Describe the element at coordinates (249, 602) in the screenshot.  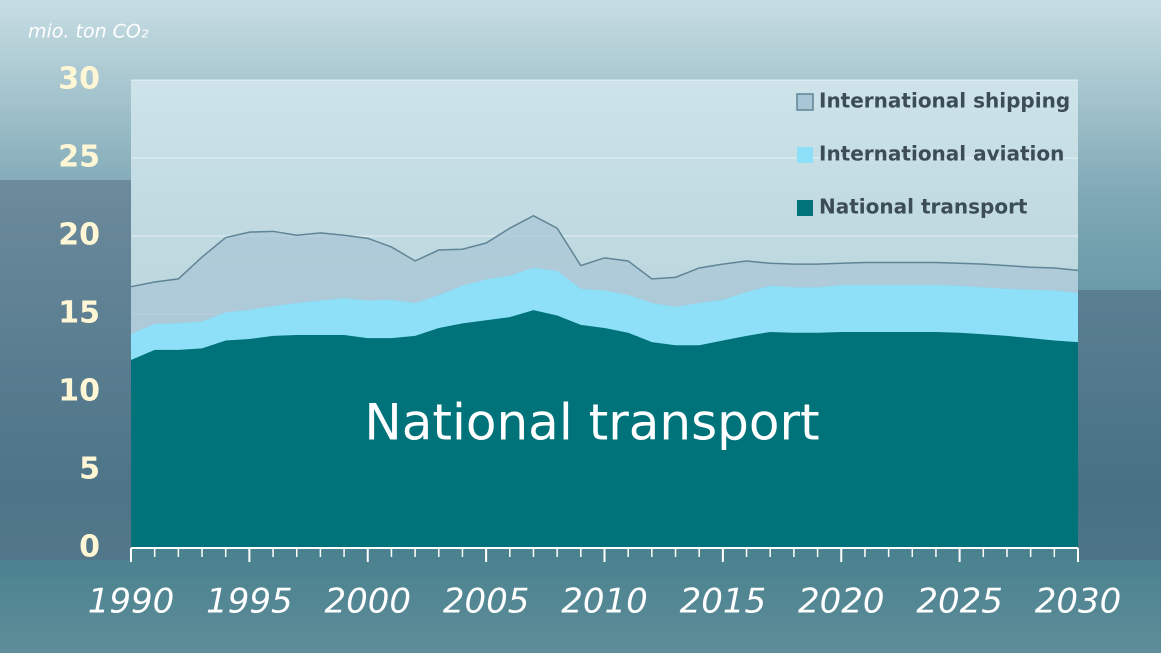
I see `x-tick-label: 1995` at that location.